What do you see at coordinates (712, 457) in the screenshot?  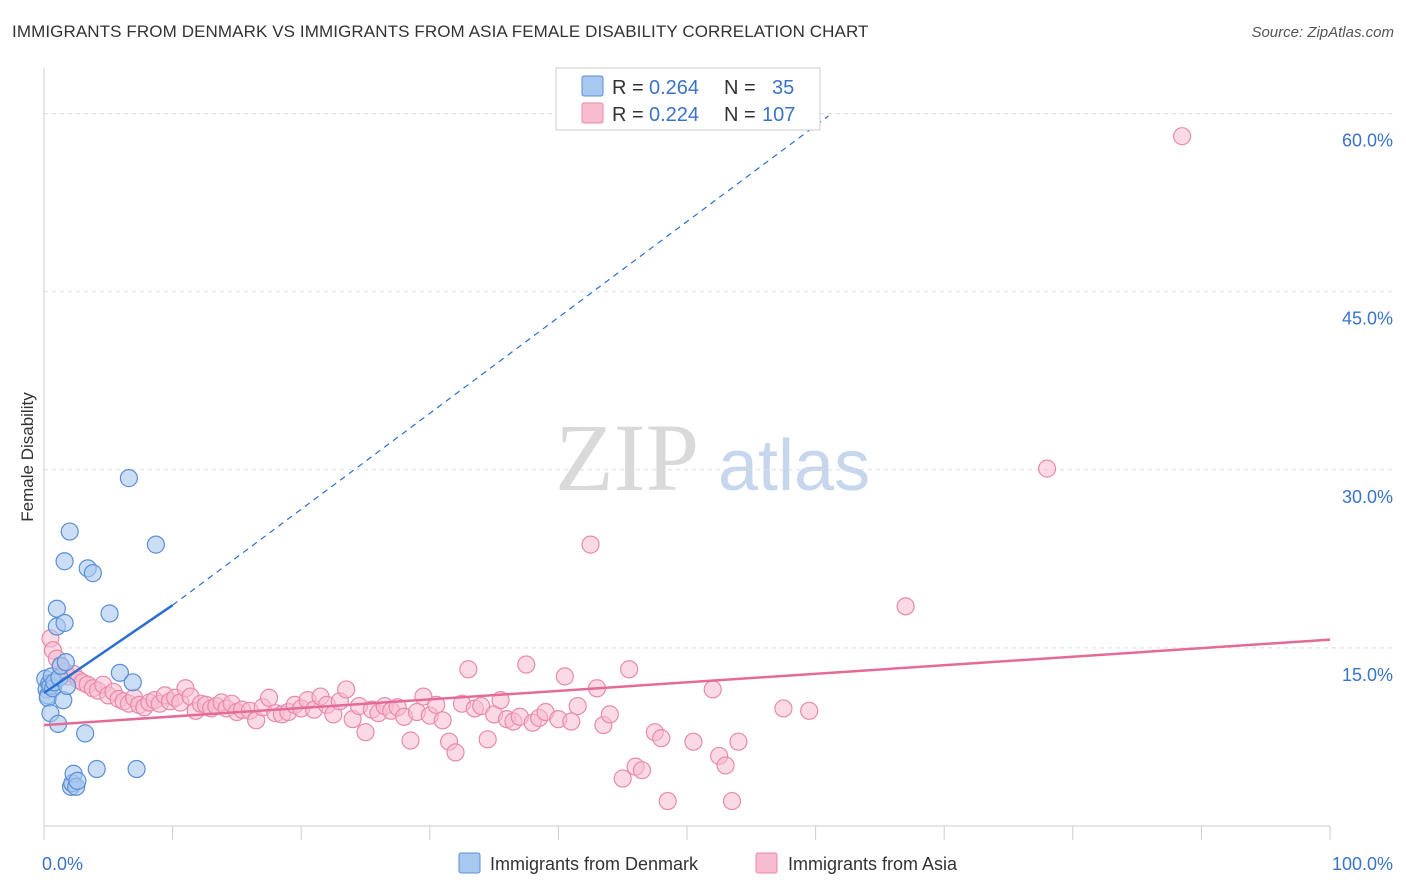 I see `watermark: ZIP atlas` at bounding box center [712, 457].